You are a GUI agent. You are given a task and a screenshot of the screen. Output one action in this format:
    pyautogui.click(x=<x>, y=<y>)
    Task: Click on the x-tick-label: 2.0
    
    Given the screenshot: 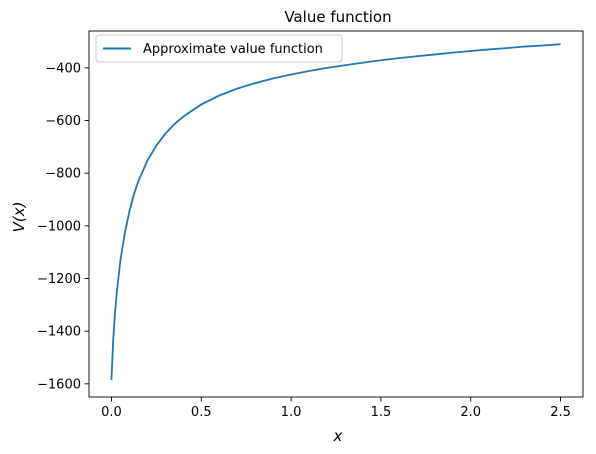 What is the action you would take?
    pyautogui.click(x=470, y=412)
    